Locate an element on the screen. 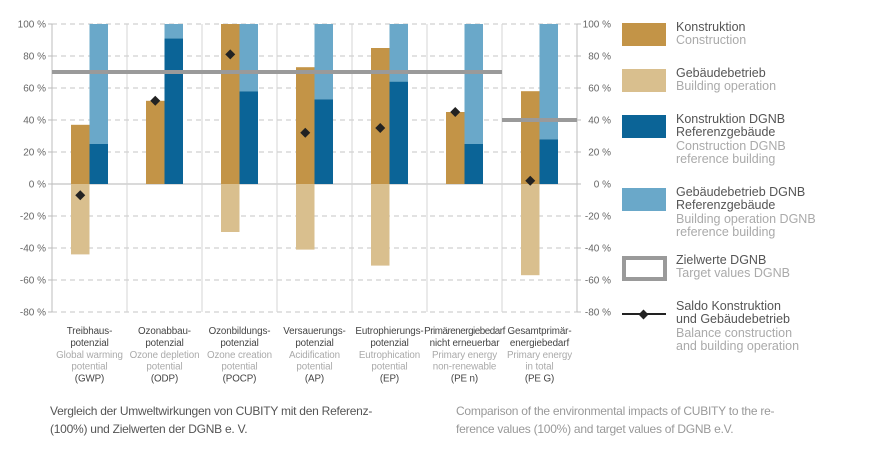  category-label: (ODP) is located at coordinates (164, 379).